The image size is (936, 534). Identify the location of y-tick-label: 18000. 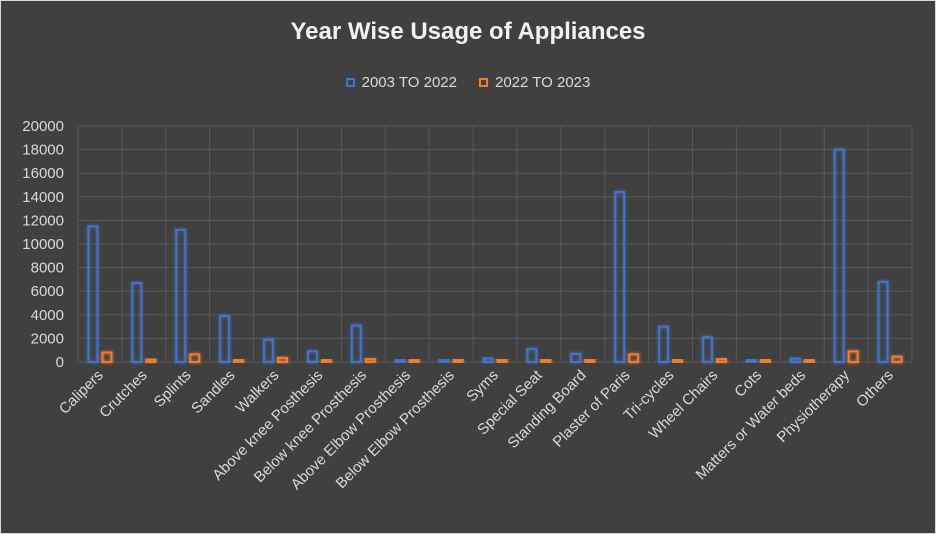
(43, 150).